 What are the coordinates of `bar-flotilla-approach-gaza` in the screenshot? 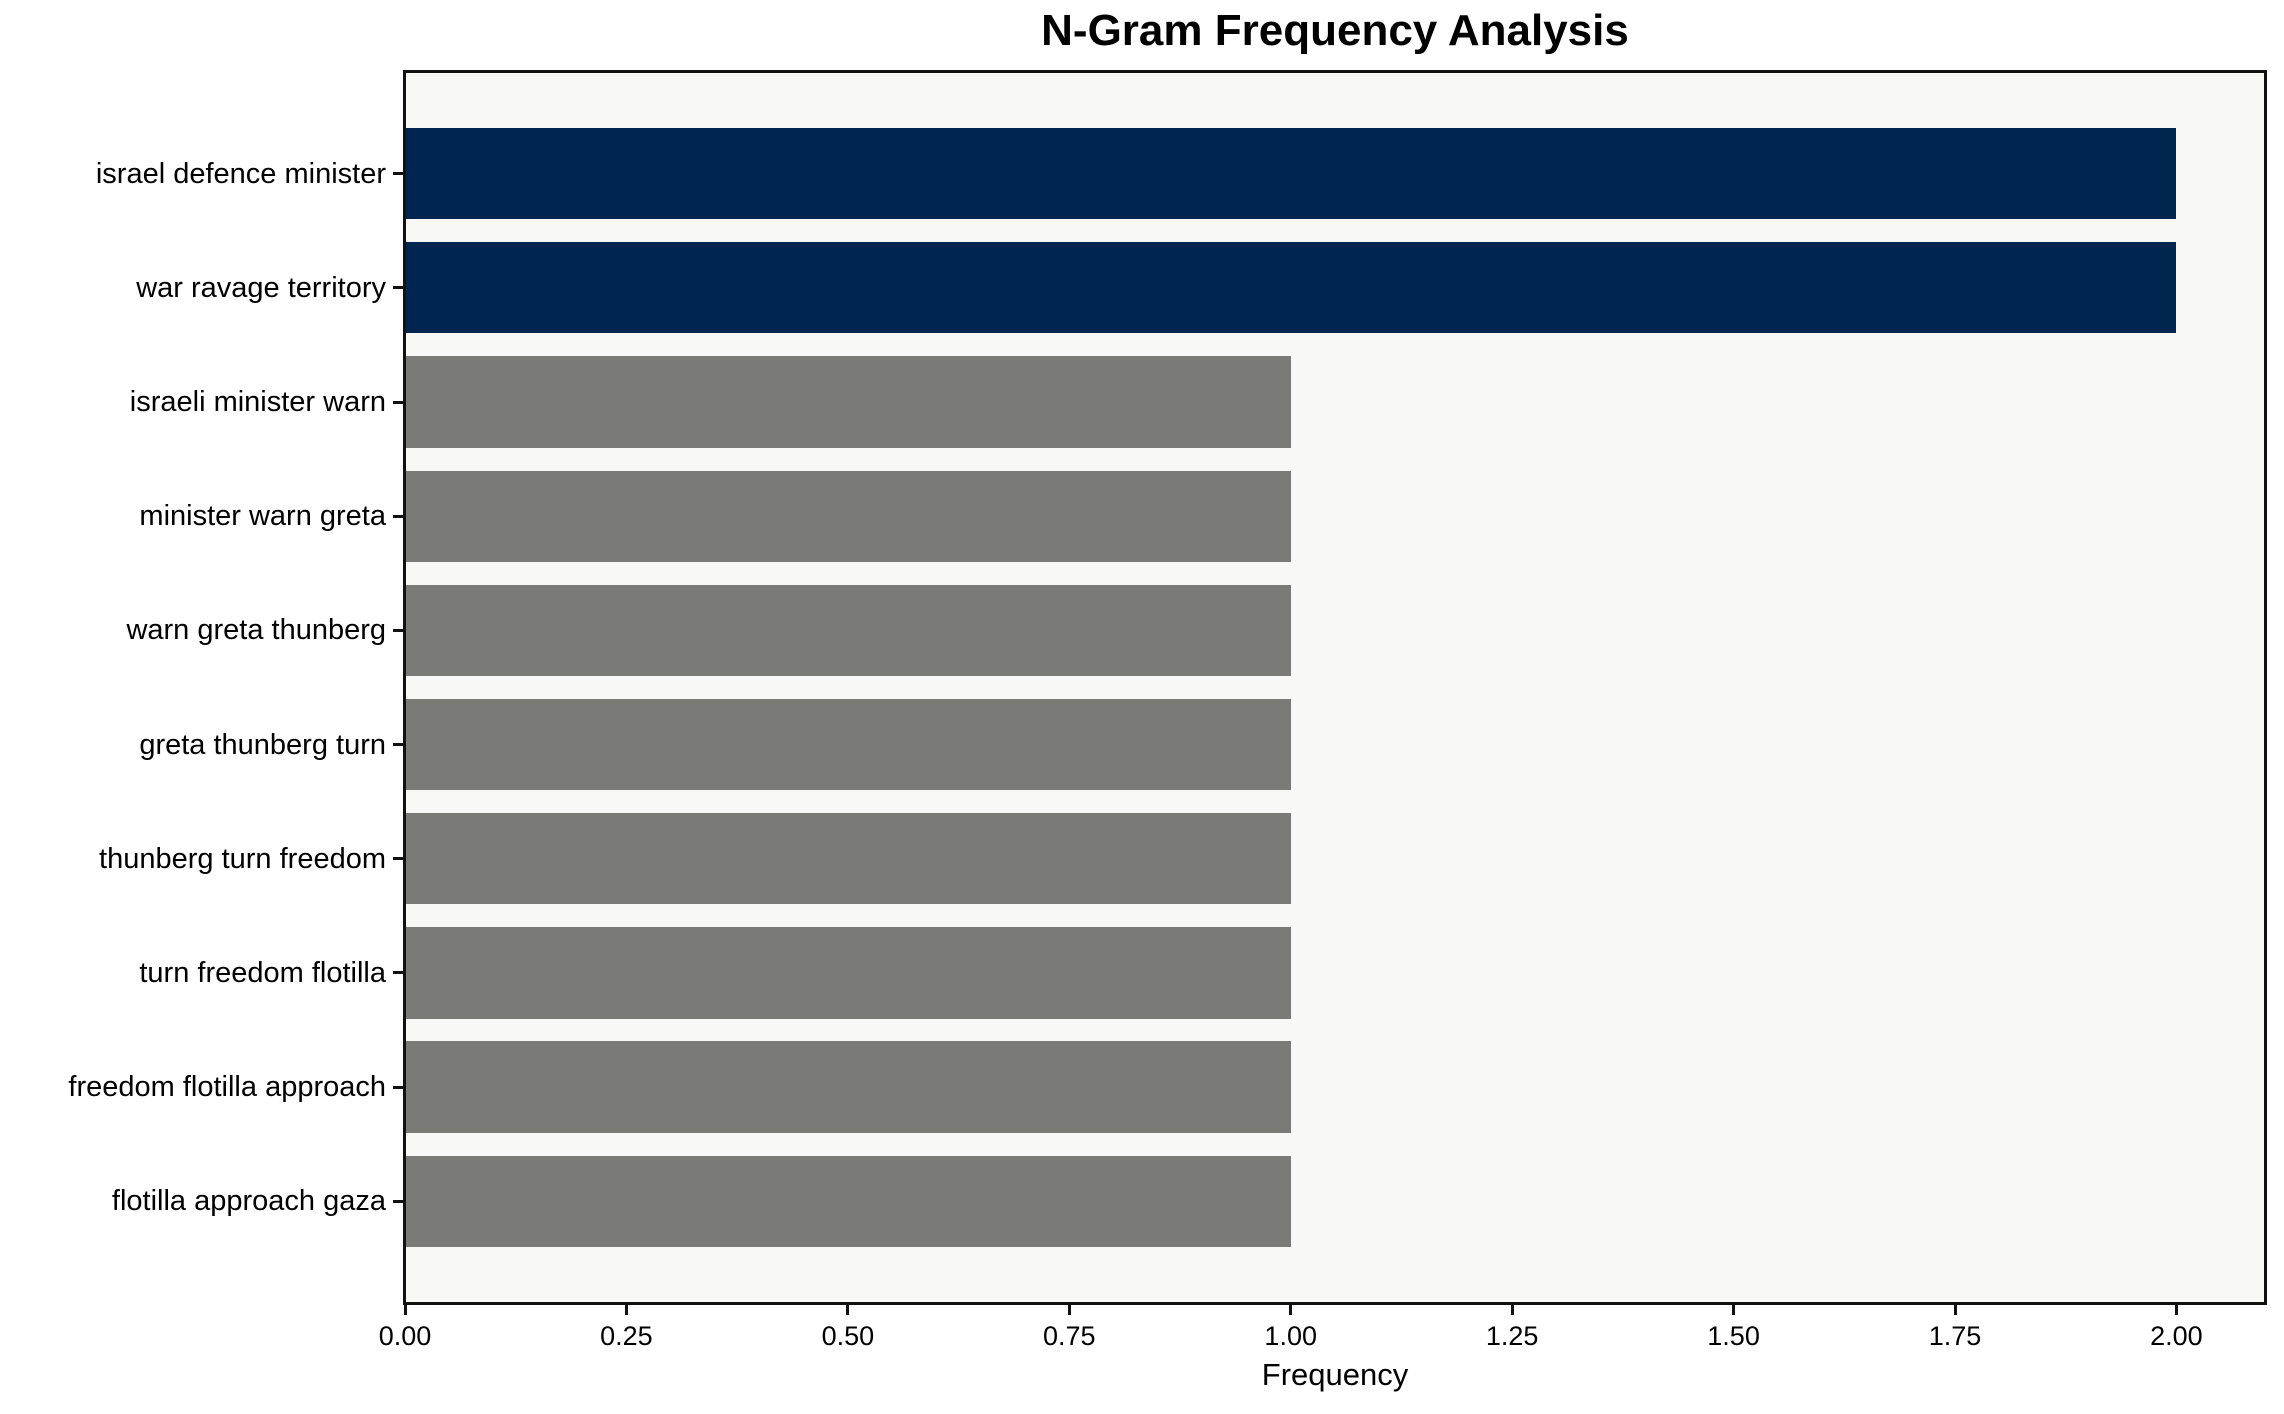 It's located at (848, 1201).